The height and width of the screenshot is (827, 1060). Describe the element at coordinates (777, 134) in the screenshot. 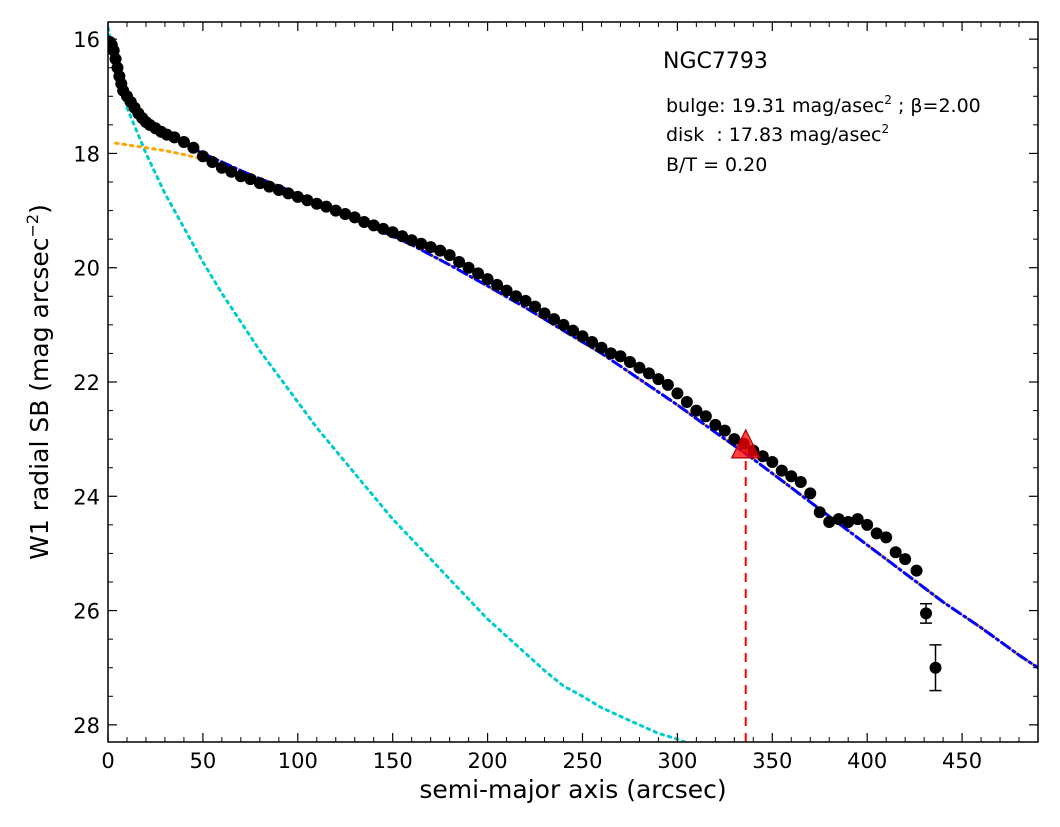

I see `disk-annotation: disk : 17.83 mag/asec2` at that location.